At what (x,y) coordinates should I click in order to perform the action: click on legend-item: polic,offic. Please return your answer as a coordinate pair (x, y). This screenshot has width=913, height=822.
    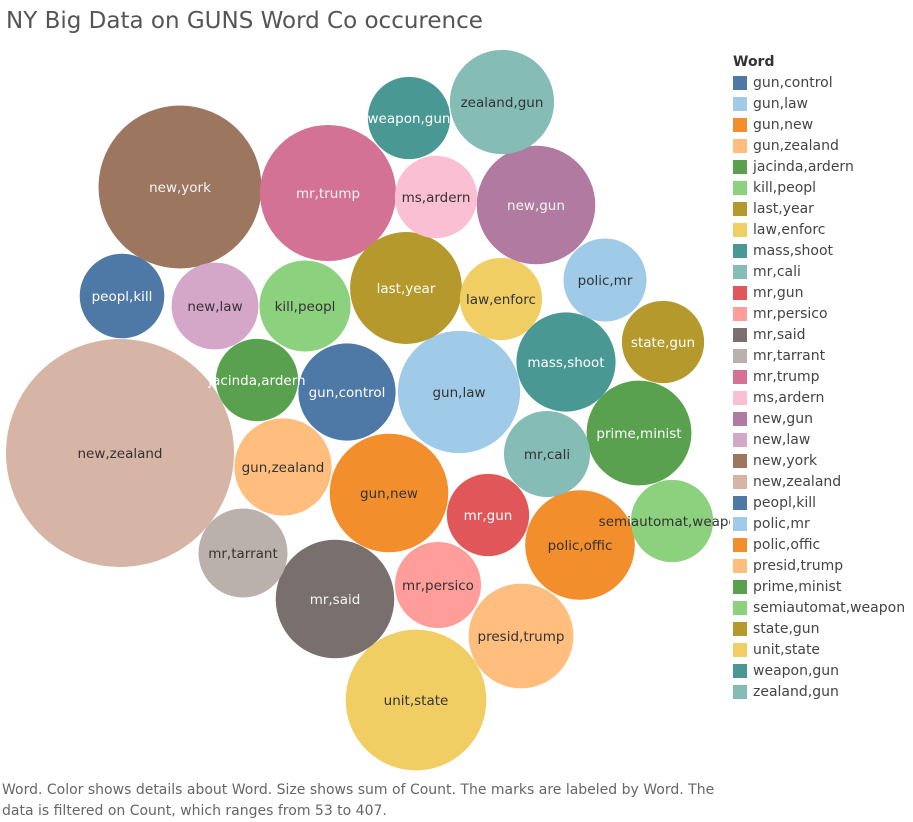
    Looking at the image, I should click on (823, 544).